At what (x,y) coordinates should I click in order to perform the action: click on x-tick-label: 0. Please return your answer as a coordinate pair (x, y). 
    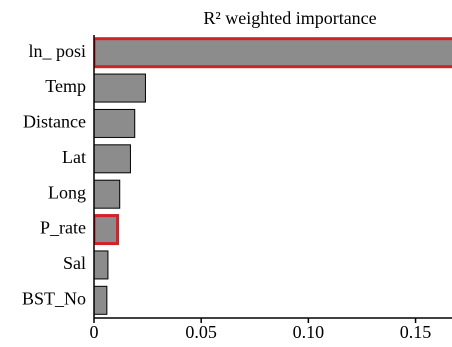
    Looking at the image, I should click on (94, 332).